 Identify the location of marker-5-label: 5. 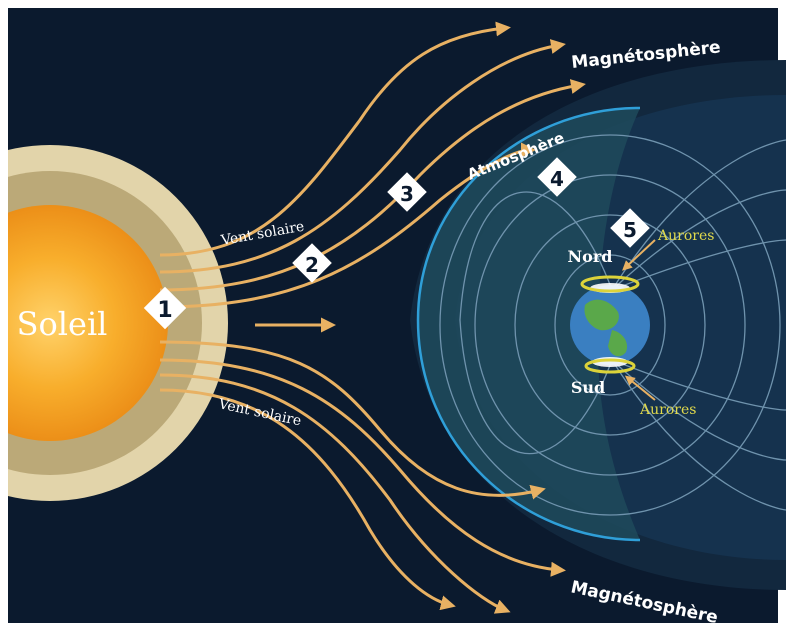
(630, 230).